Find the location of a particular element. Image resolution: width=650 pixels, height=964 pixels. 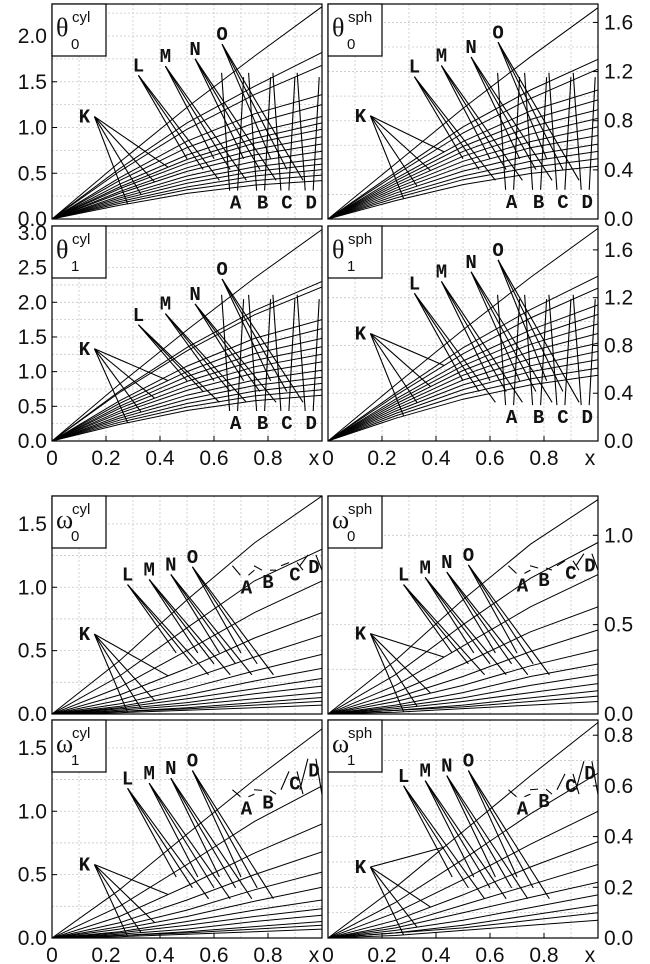

series-group is located at coordinates (187, 605).